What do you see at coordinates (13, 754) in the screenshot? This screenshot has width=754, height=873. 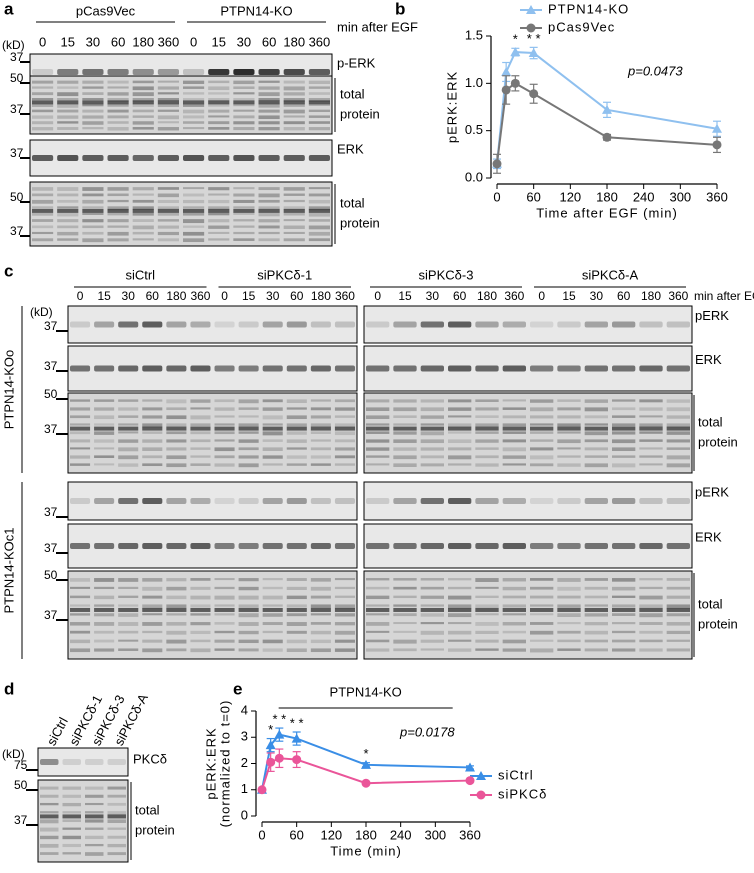 I see `kd-label: (kD)` at bounding box center [13, 754].